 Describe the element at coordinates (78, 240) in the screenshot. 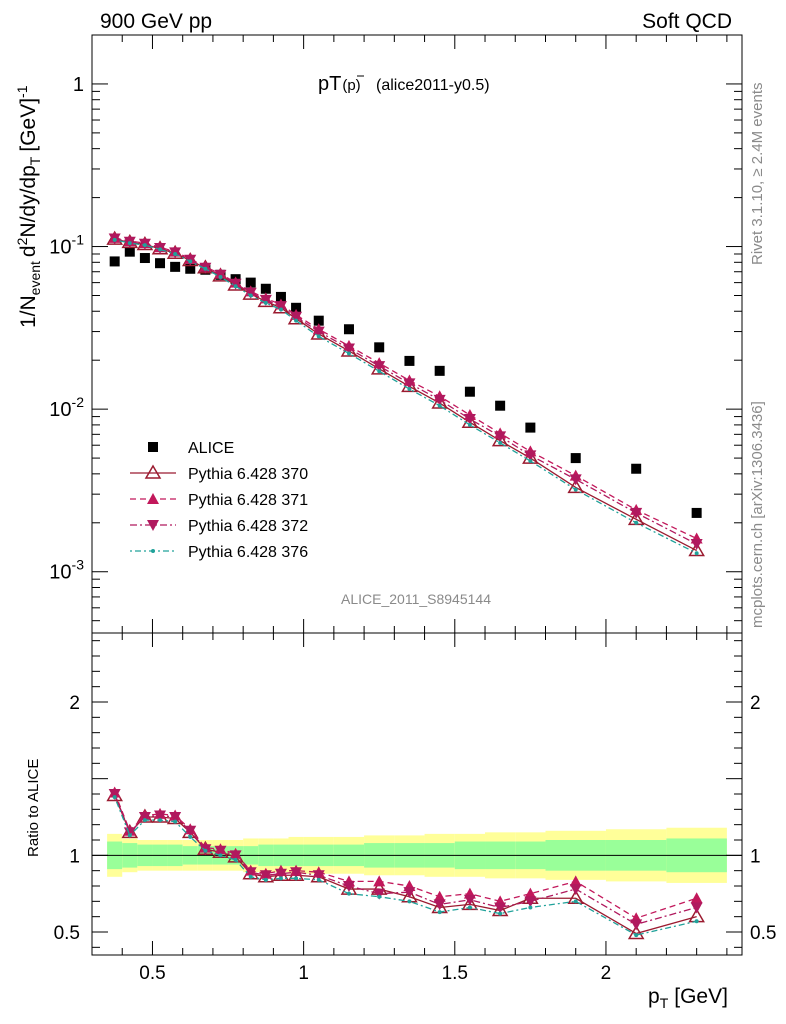

I see `y-tick-exp: -1` at that location.